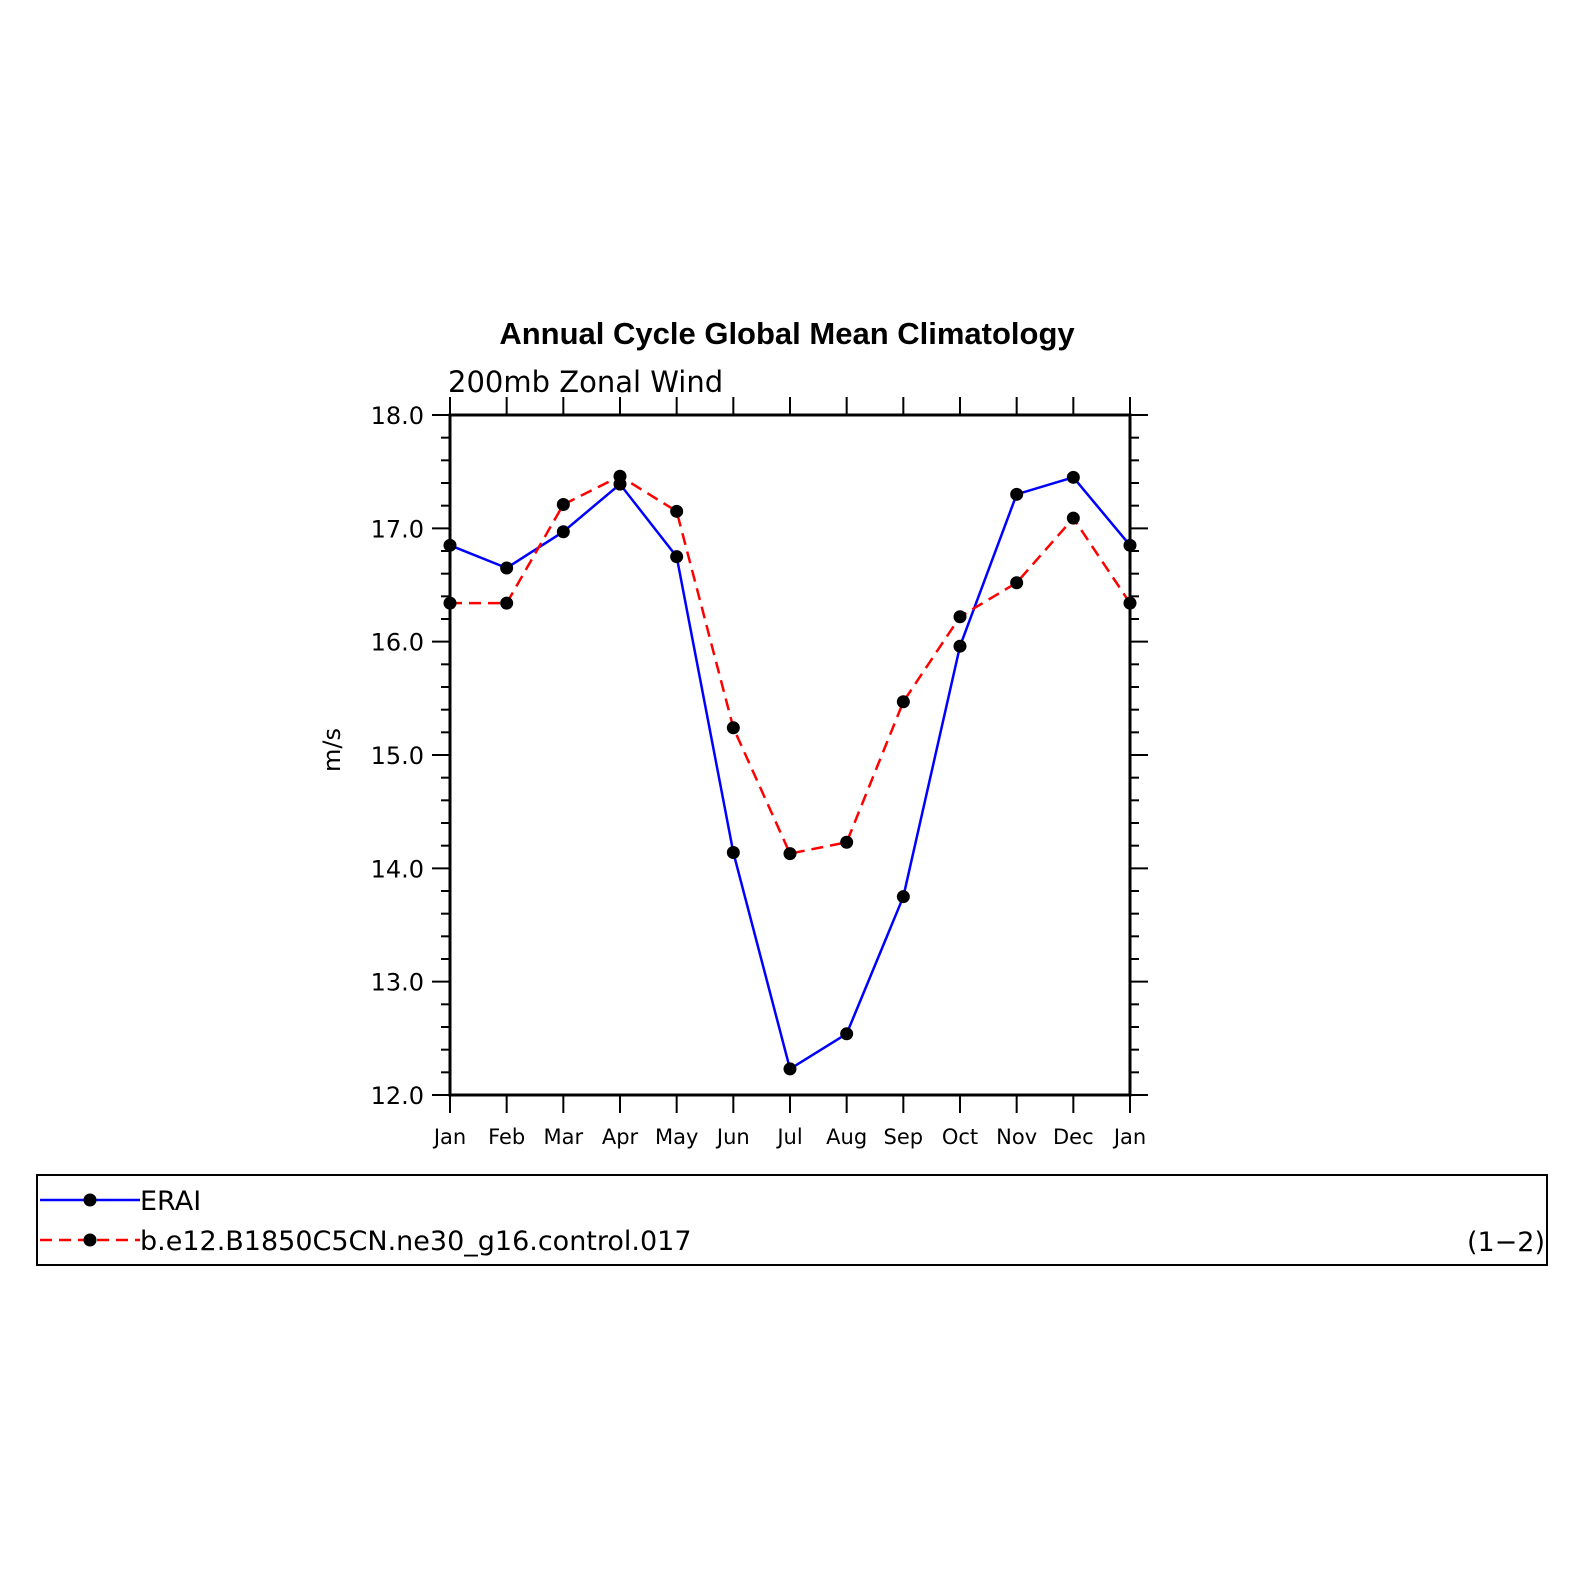 The image size is (1575, 1575). I want to click on x-tick-label: Aug, so click(846, 1137).